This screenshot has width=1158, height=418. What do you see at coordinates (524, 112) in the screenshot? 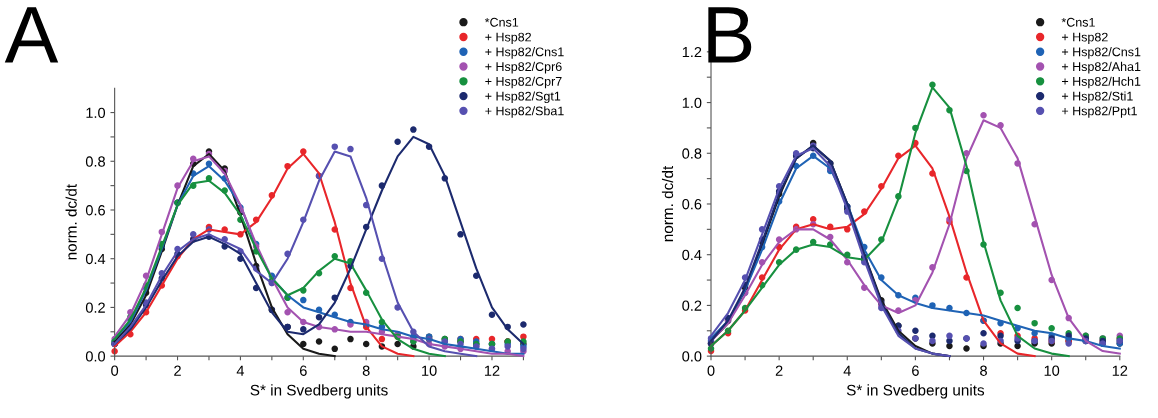
I see `legend-label: + Hsp82/Sba1` at bounding box center [524, 112].